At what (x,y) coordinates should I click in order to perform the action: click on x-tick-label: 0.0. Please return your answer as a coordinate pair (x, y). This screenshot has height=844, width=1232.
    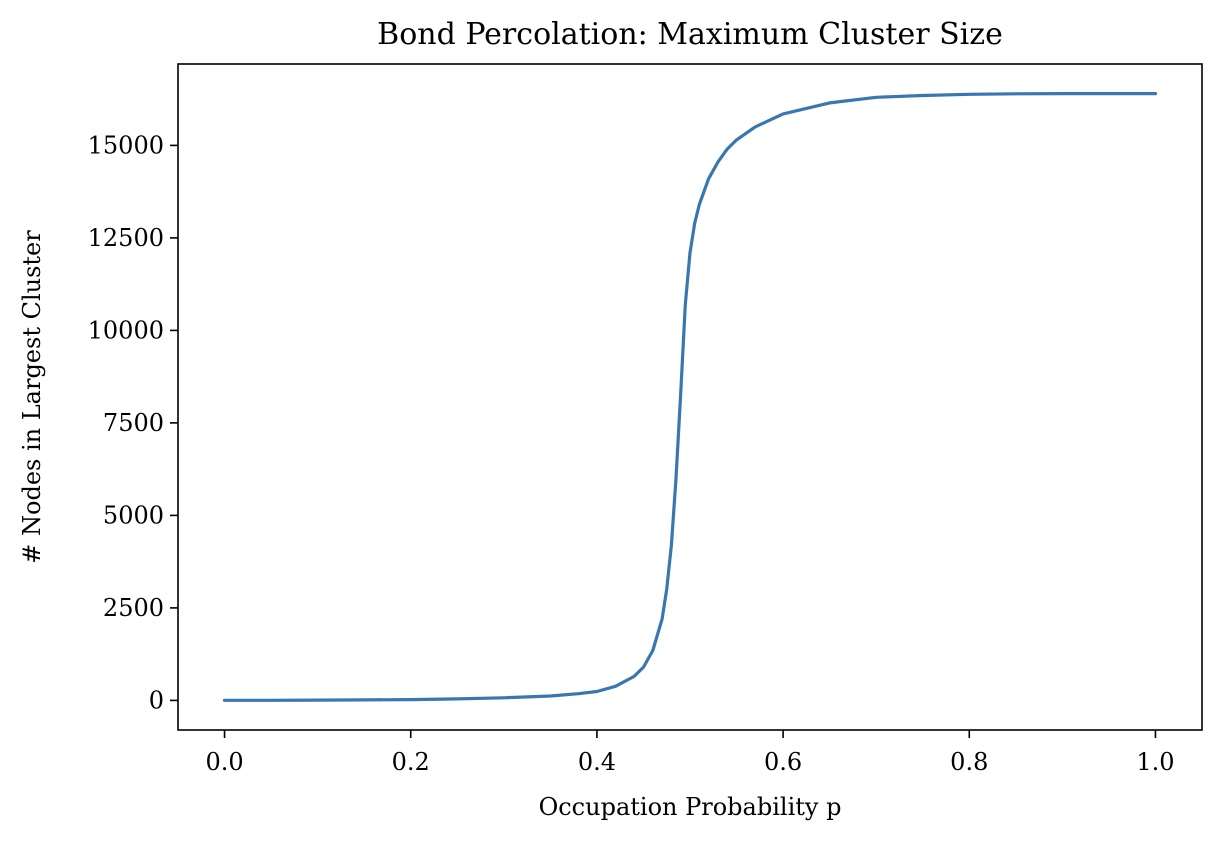
    Looking at the image, I should click on (224, 762).